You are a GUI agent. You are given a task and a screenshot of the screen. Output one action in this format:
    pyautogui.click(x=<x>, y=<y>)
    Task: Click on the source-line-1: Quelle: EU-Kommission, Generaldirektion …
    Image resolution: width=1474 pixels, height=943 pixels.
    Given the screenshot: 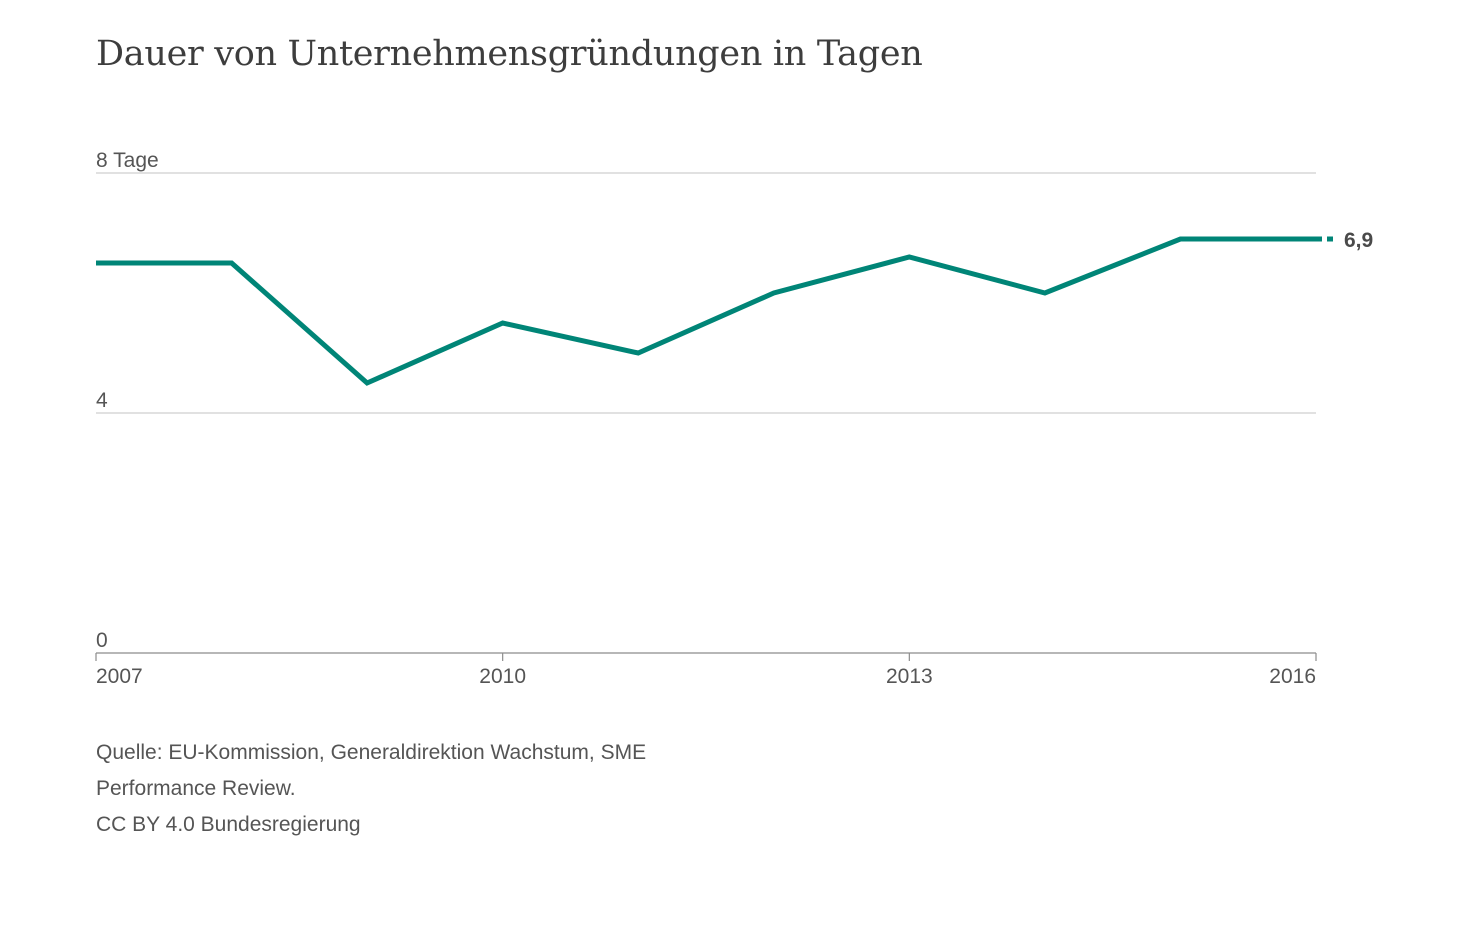 What is the action you would take?
    pyautogui.click(x=371, y=752)
    